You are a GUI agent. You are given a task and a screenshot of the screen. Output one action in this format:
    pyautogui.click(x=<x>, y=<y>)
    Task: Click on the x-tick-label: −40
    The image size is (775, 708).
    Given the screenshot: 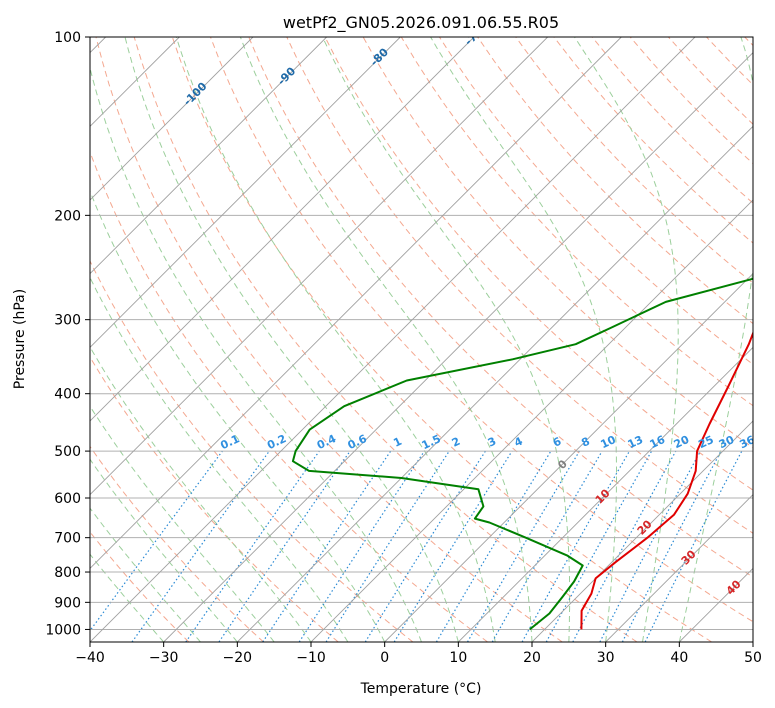 What is the action you would take?
    pyautogui.click(x=90, y=658)
    